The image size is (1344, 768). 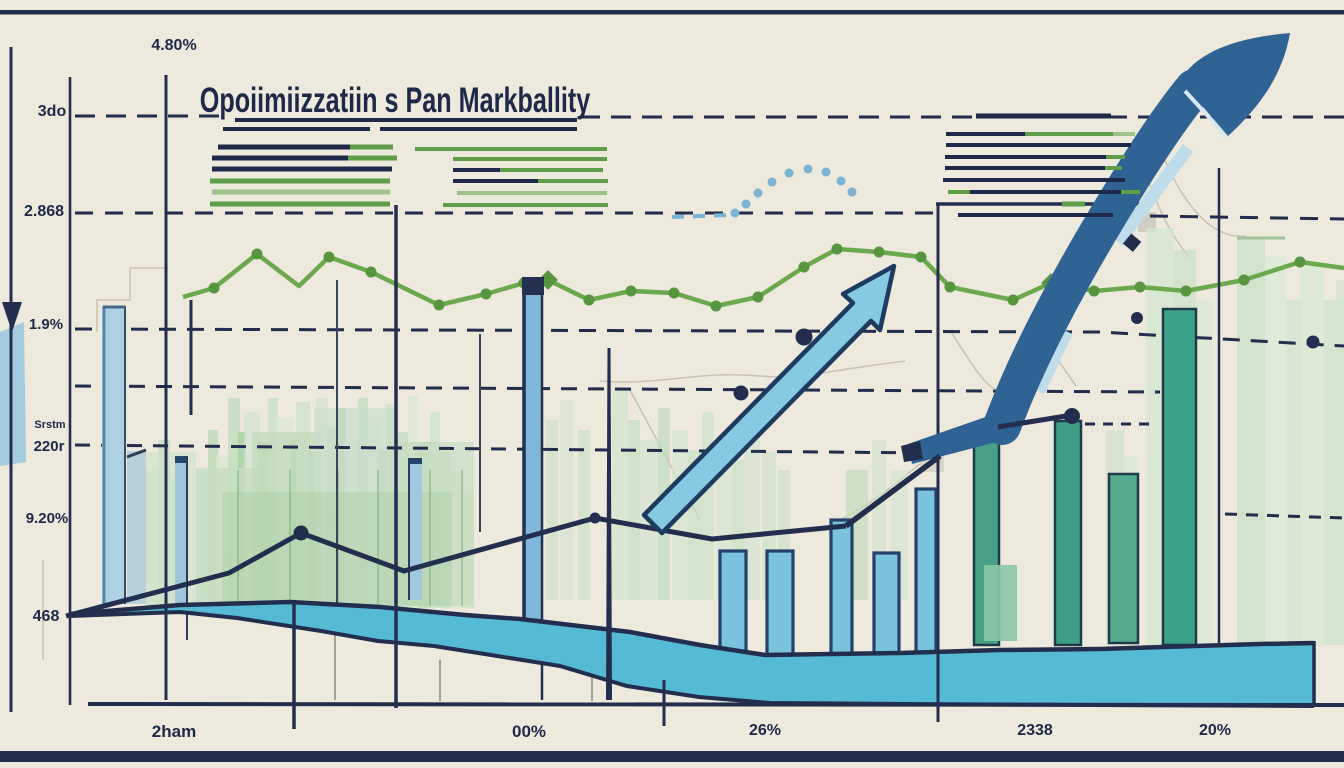 I want to click on svg-text: 2.868, so click(x=44, y=211).